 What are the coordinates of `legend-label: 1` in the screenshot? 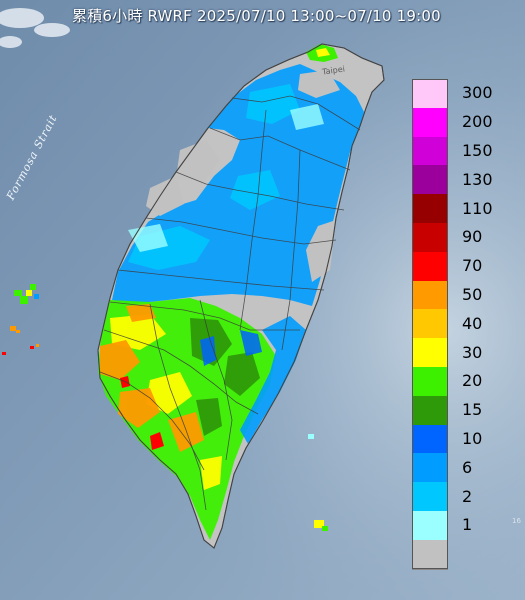 It's located at (467, 525).